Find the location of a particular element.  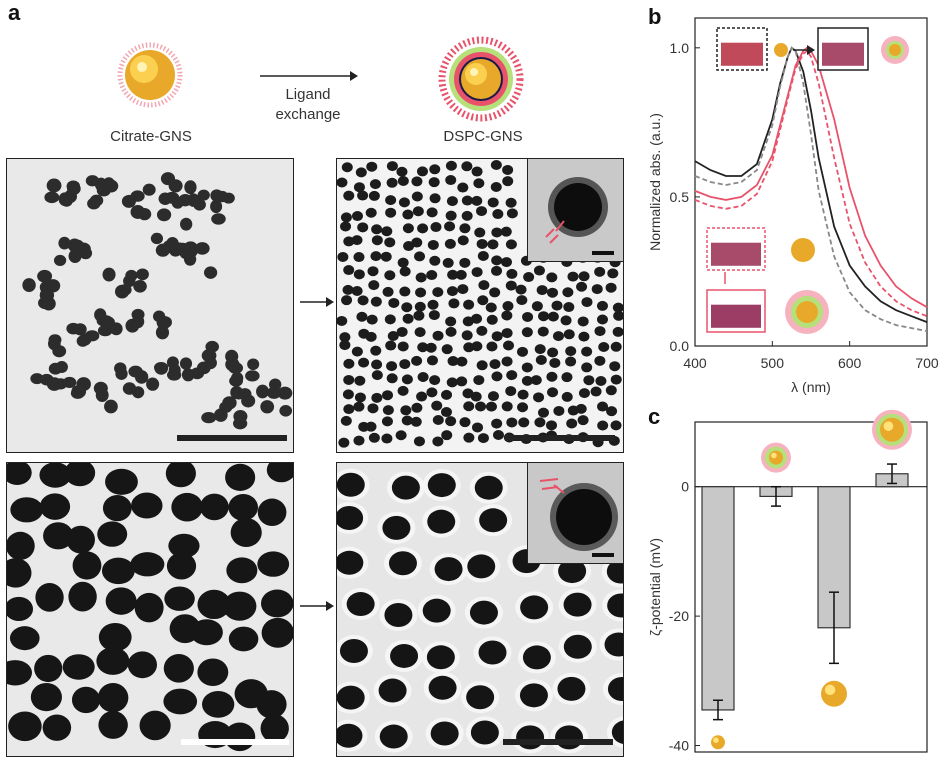

gns-icon is located at coordinates (803, 250).